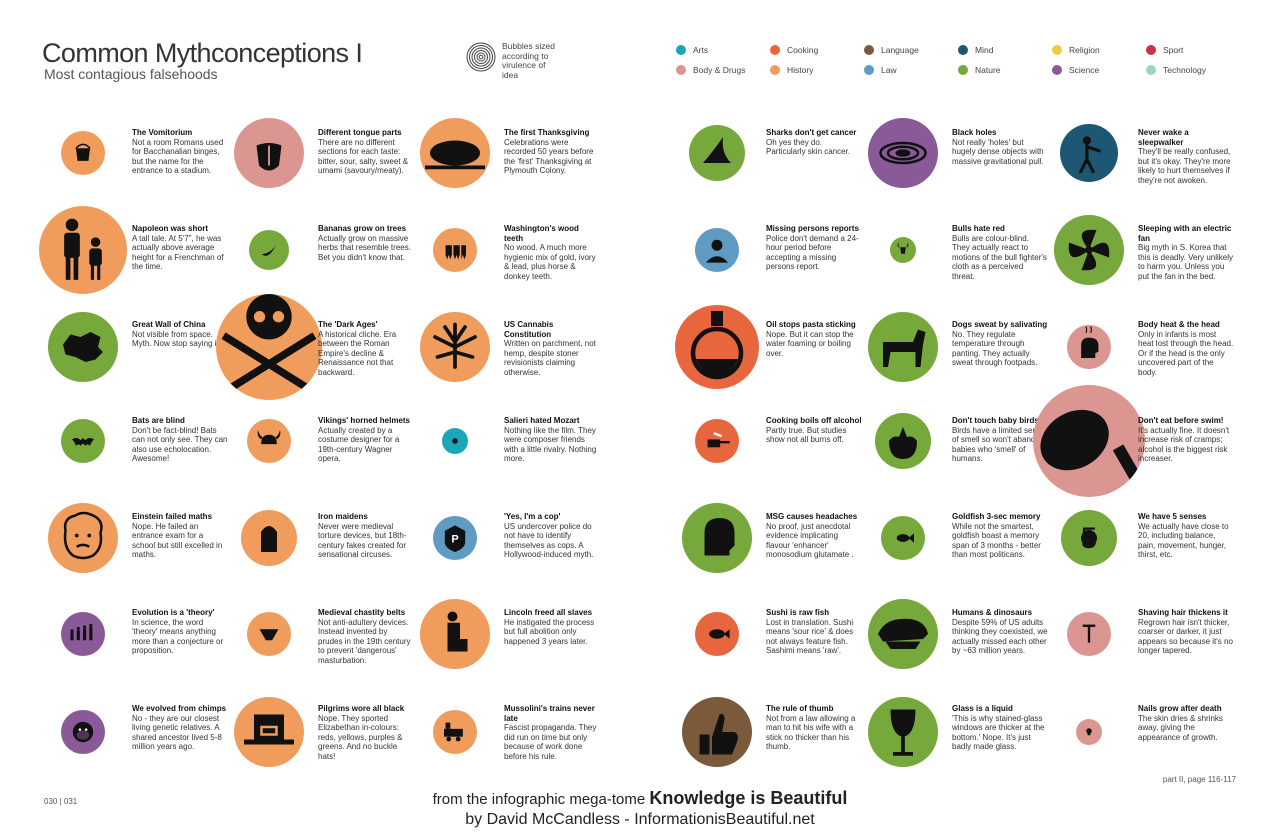  Describe the element at coordinates (162, 132) in the screenshot. I see `myth-title: The Vomitorium` at that location.